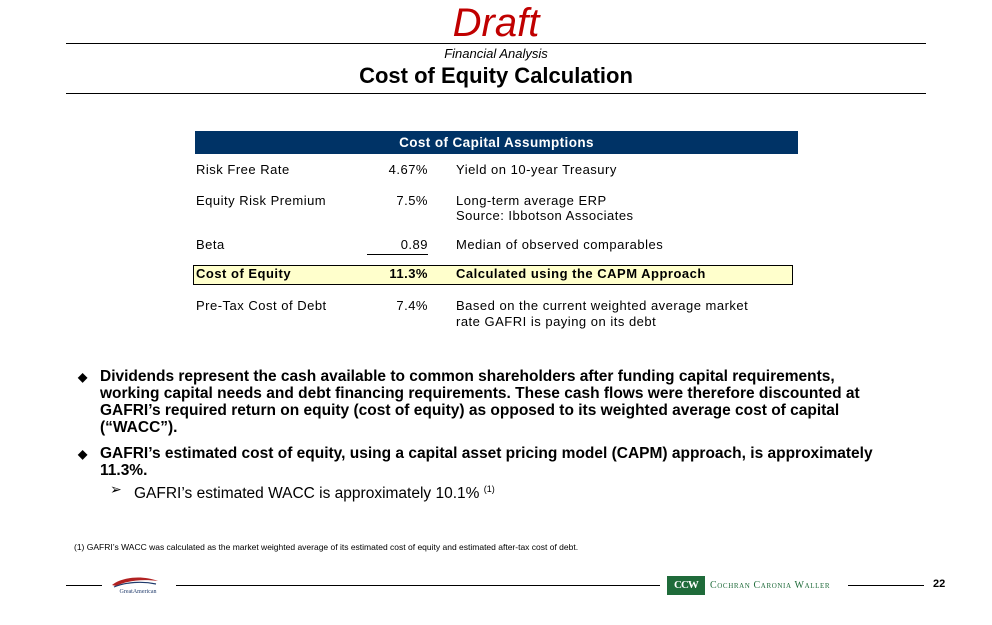 The height and width of the screenshot is (625, 992). I want to click on footer-rule-right, so click(886, 585).